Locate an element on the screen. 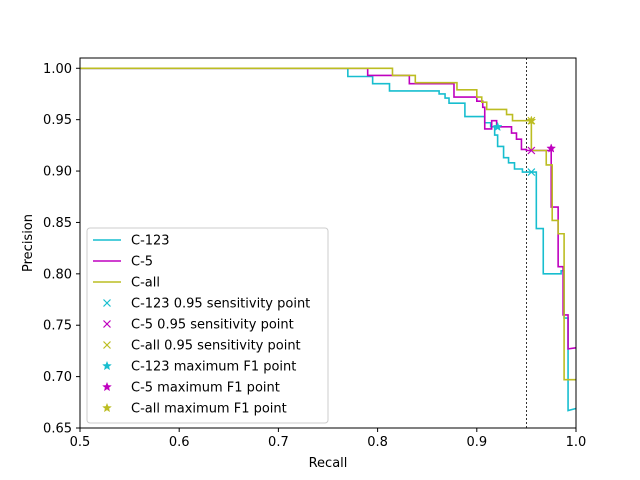 The width and height of the screenshot is (640, 480). y-tick-label: 0.75 is located at coordinates (57, 326).